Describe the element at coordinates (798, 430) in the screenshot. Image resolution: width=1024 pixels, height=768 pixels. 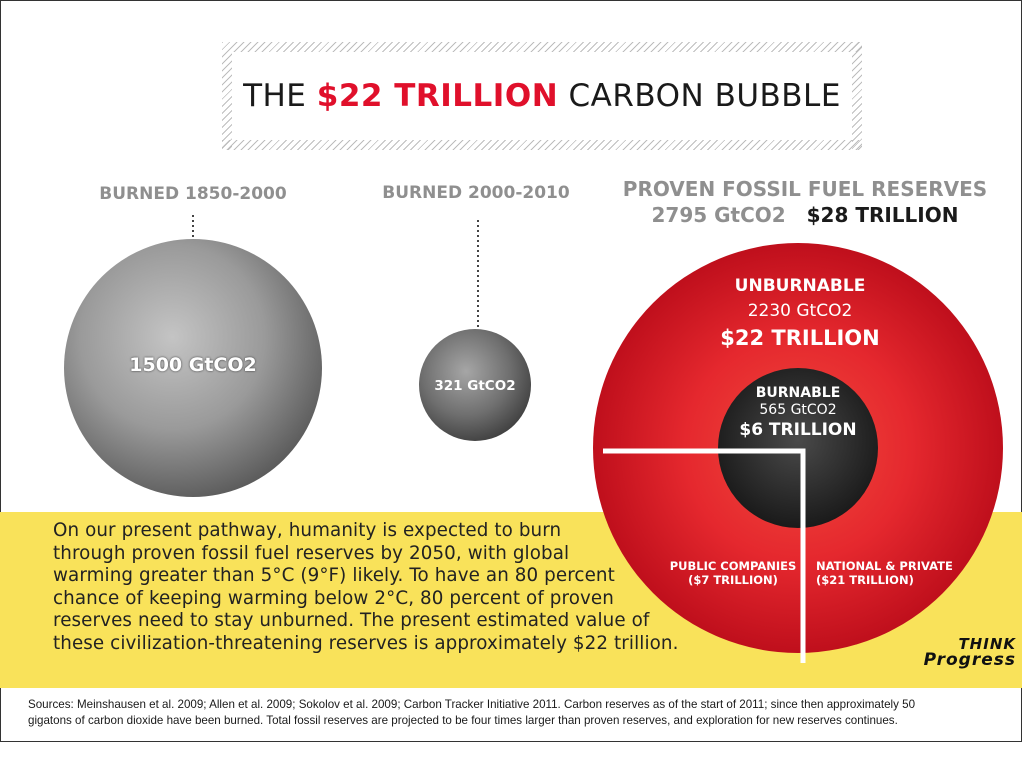
I see `burnable-value: $6 TRILLION` at that location.